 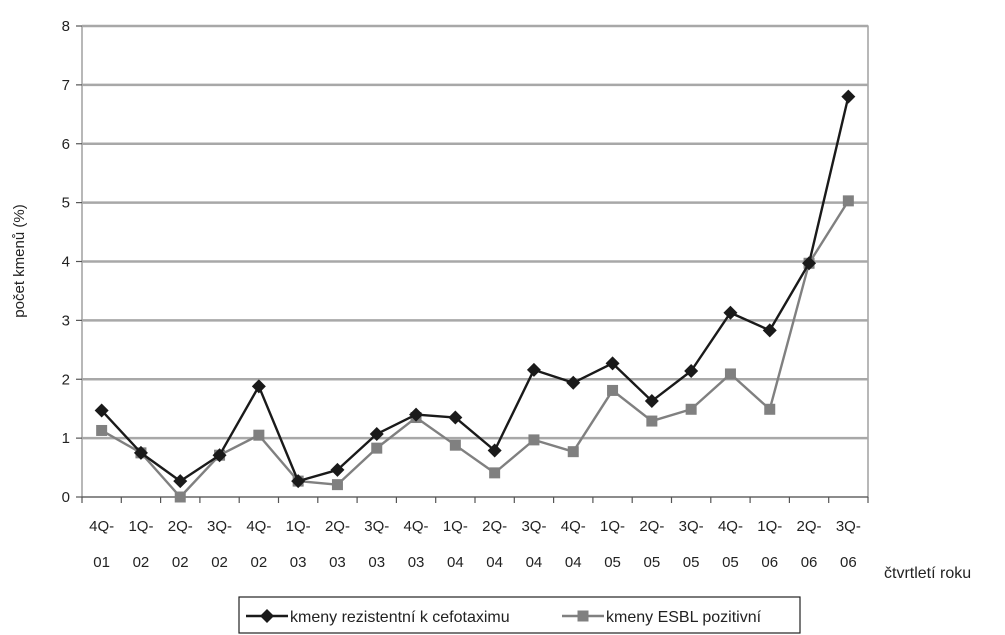 I want to click on x-tick-label: 01, so click(x=101, y=562).